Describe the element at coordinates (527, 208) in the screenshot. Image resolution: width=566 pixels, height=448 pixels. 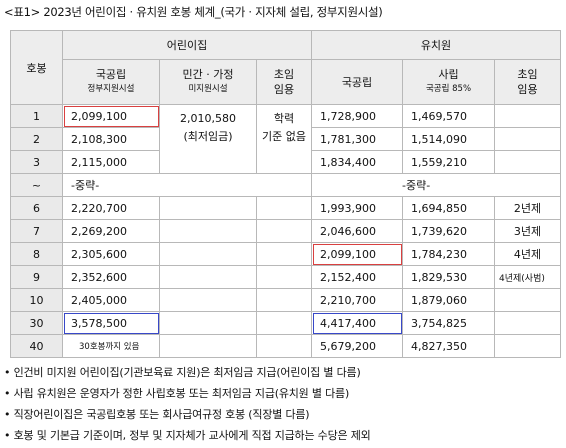
I see `kg-initial-cell: 2년제` at that location.